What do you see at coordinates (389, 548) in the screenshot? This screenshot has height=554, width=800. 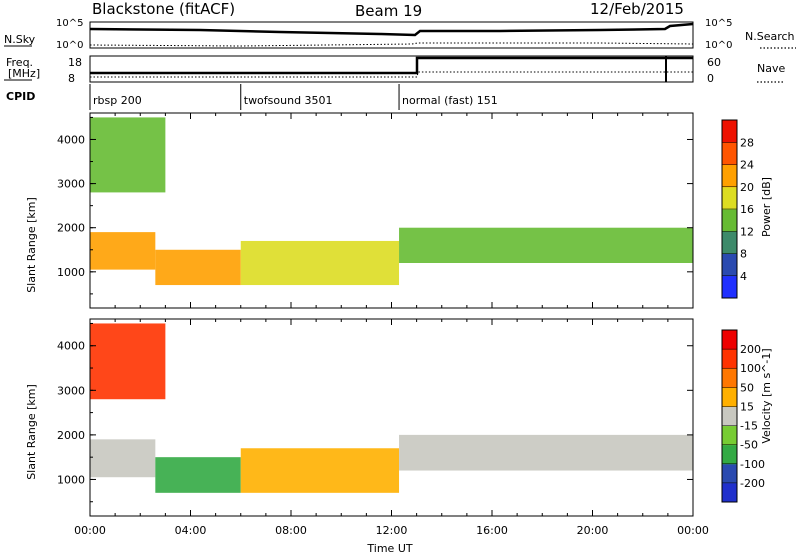 I see `x-axis-label: Time UT` at bounding box center [389, 548].